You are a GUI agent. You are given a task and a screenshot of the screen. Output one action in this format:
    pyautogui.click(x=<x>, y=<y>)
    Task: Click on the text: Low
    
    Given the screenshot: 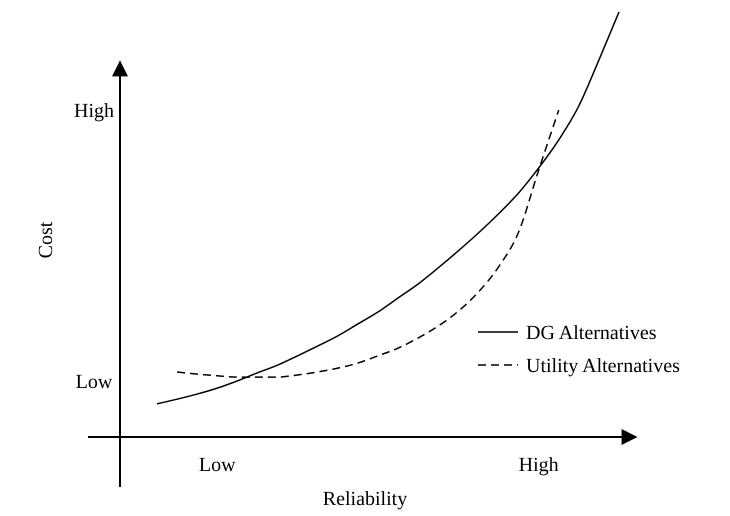 What is the action you would take?
    pyautogui.click(x=94, y=382)
    